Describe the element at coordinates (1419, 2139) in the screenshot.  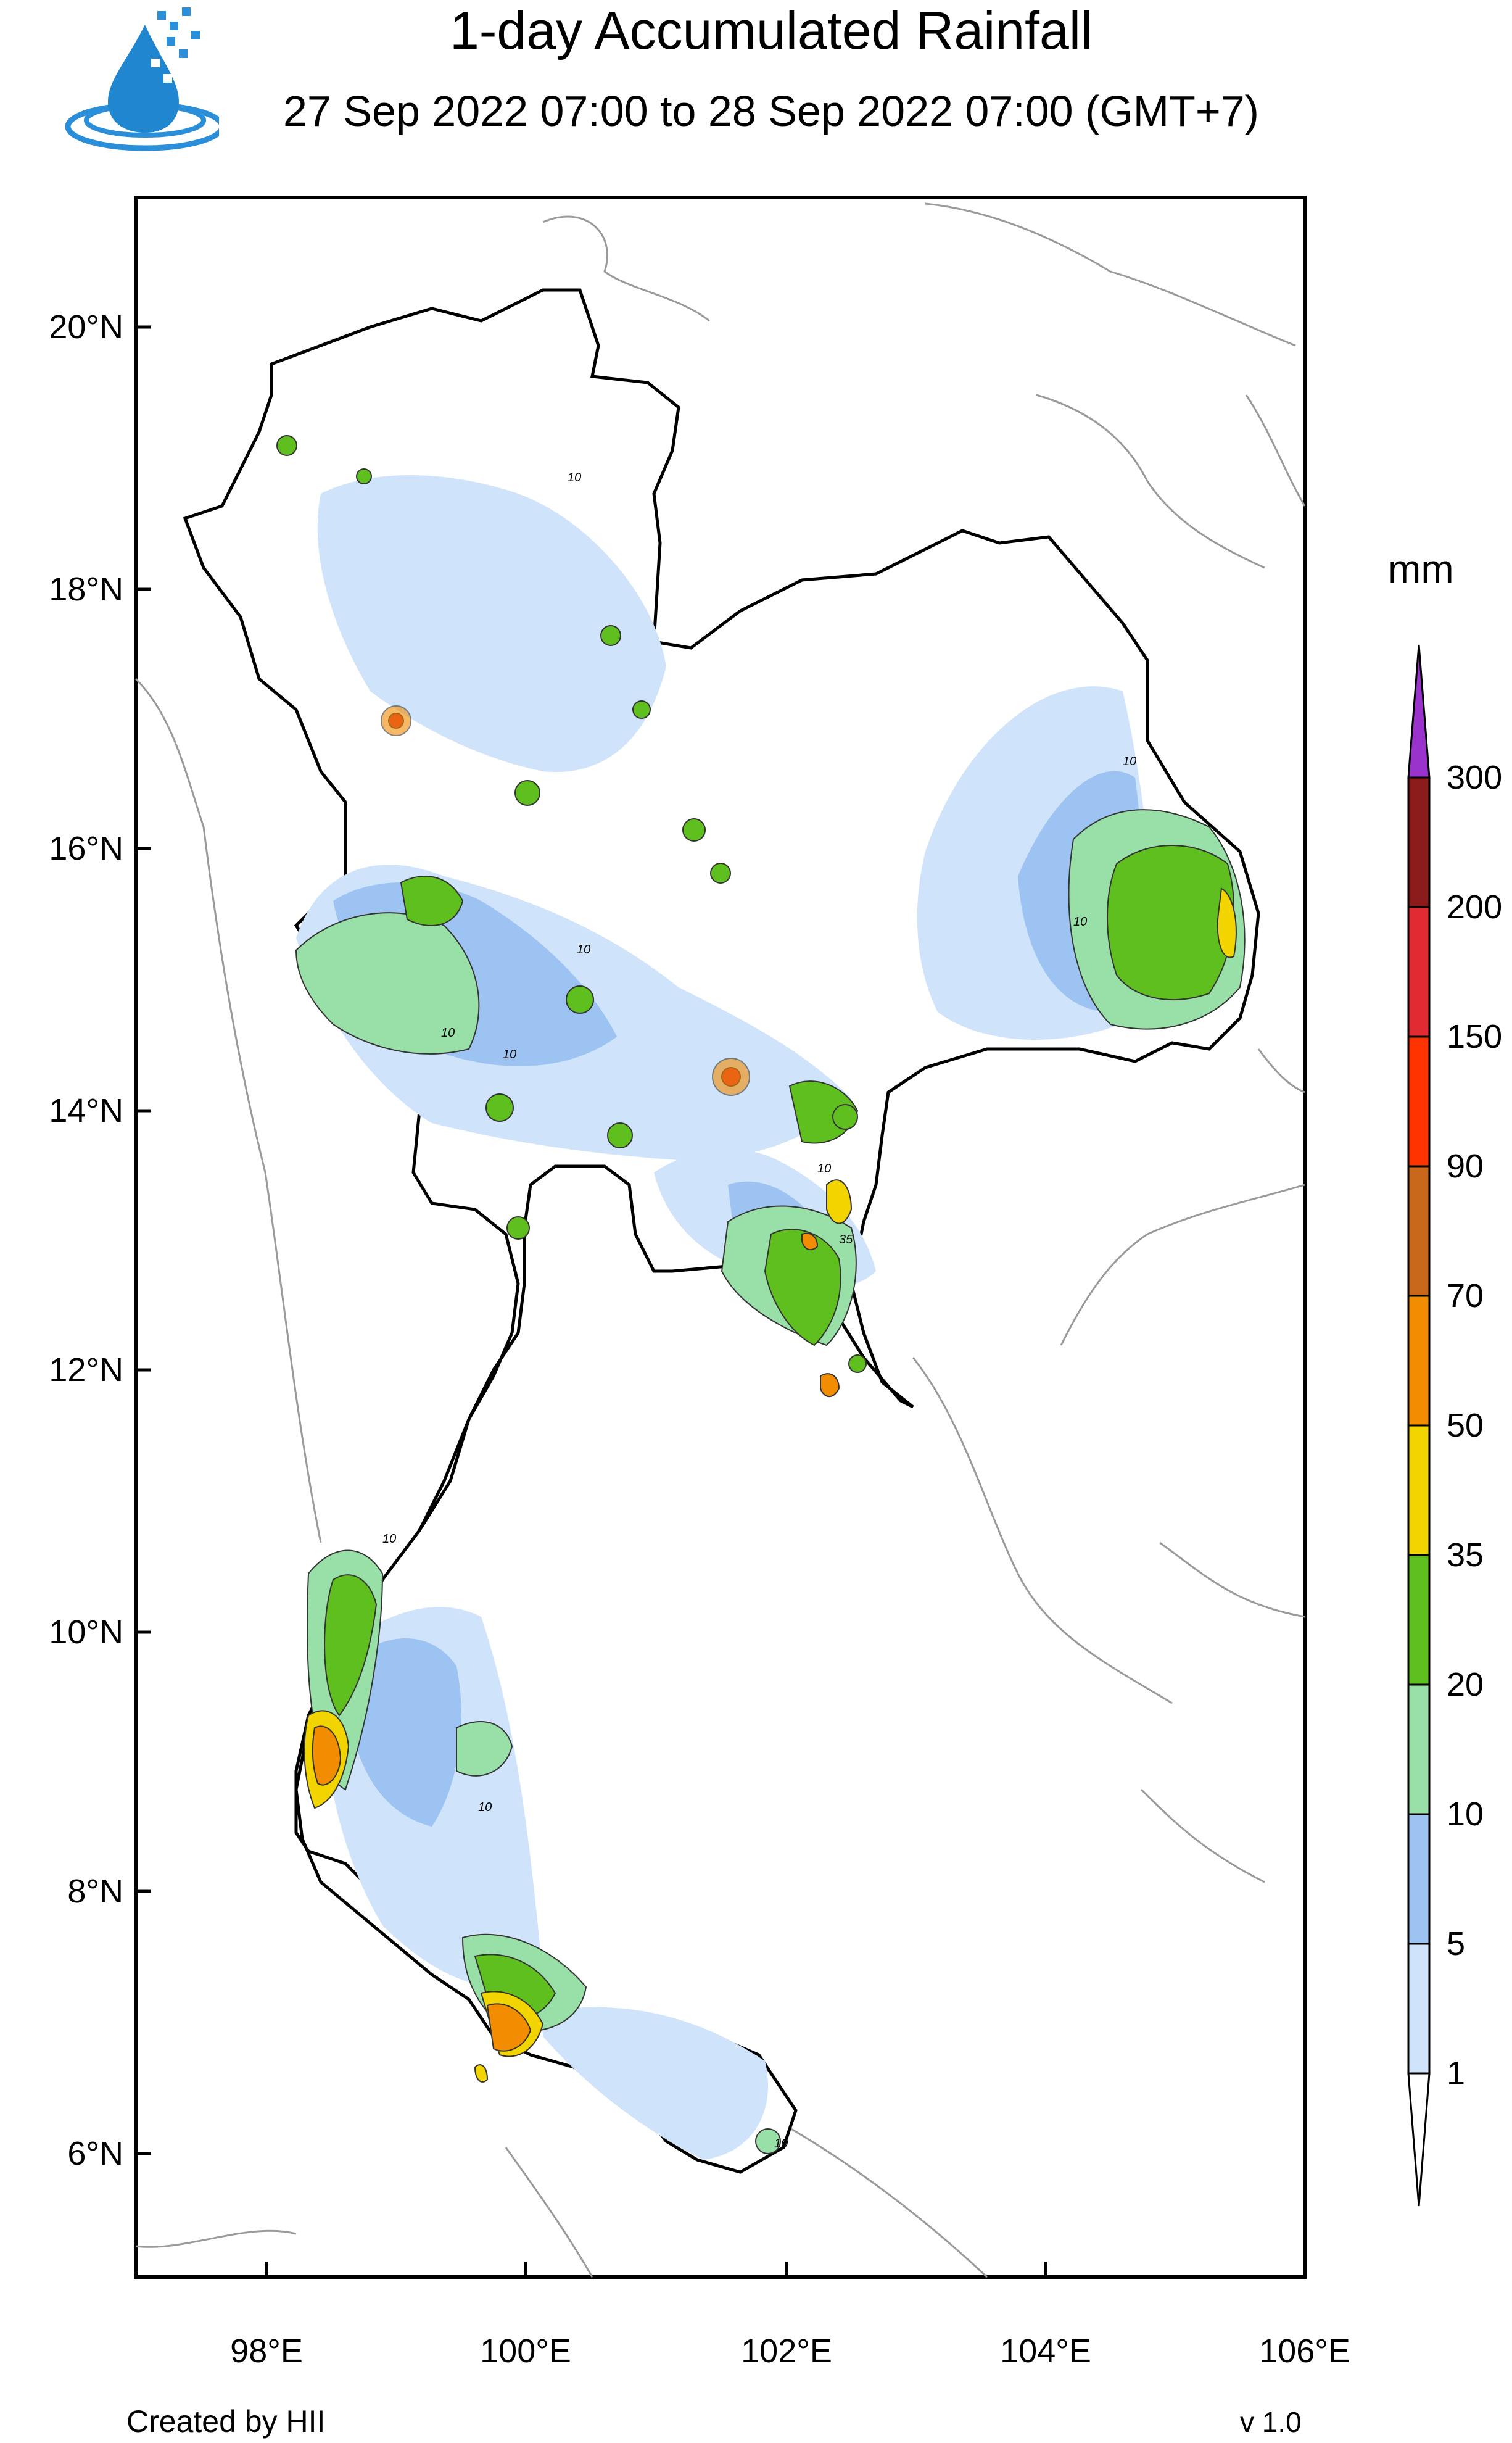
I see `colorbar-bottom-triangle` at that location.